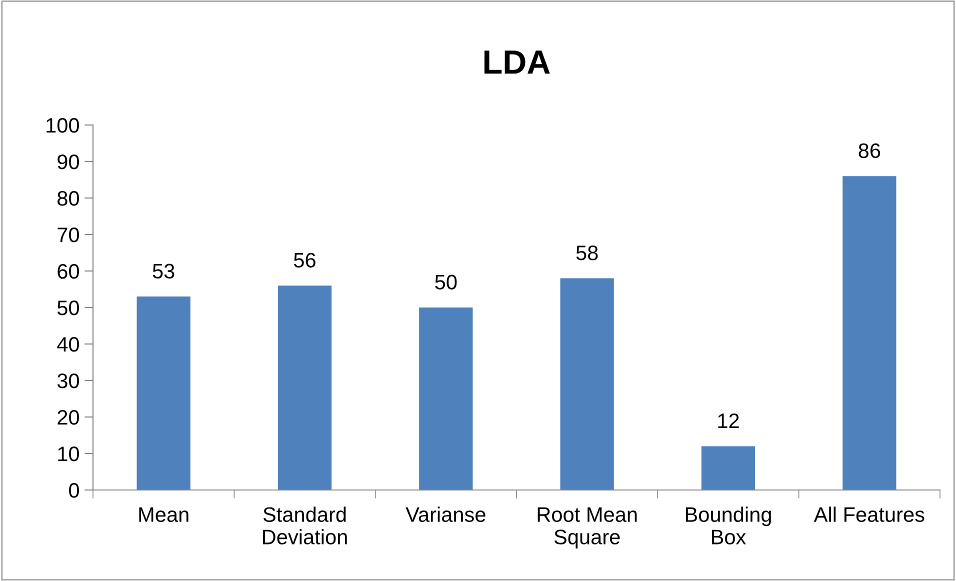 The width and height of the screenshot is (956, 581). What do you see at coordinates (728, 525) in the screenshot?
I see `x-tick-label: Bounding Box` at bounding box center [728, 525].